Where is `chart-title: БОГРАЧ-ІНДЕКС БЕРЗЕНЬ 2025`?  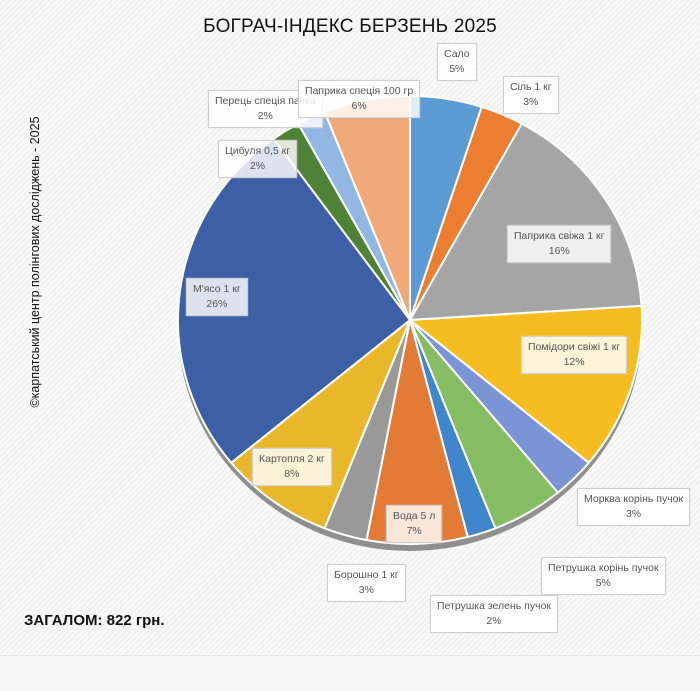 chart-title: БОГРАЧ-ІНДЕКС БЕРЗЕНЬ 2025 is located at coordinates (350, 26).